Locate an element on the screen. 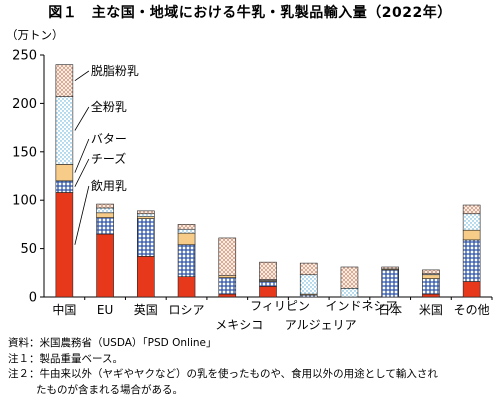 The width and height of the screenshot is (500, 401). y-tick-label: 100 is located at coordinates (24, 201).